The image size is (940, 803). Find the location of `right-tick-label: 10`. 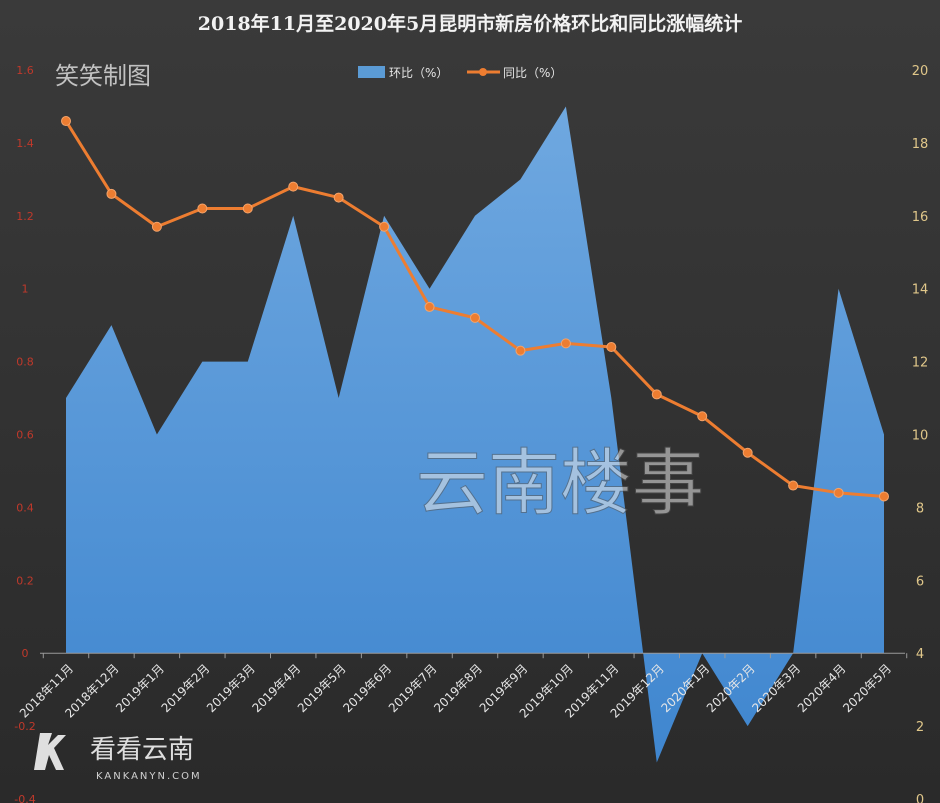

right-tick-label: 10 is located at coordinates (920, 436).